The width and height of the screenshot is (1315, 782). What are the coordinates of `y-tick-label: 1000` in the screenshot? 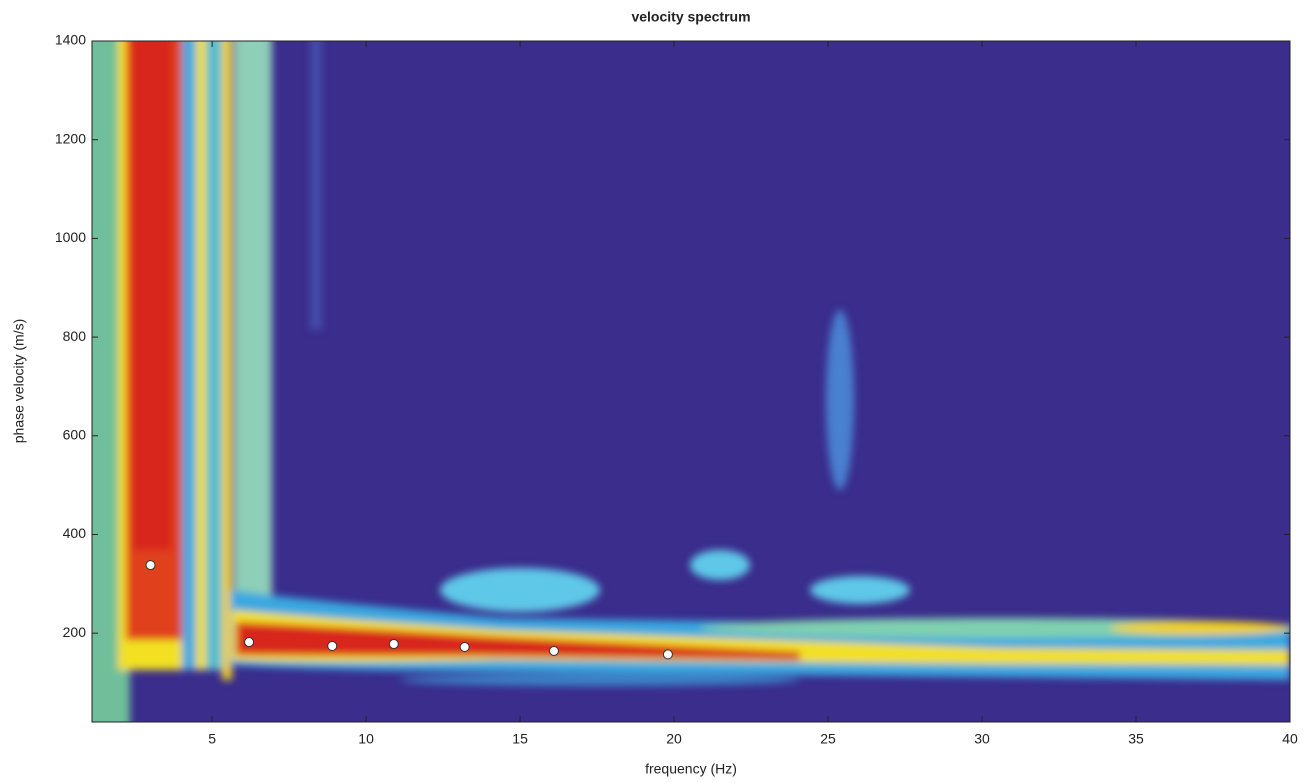 It's located at (70, 237).